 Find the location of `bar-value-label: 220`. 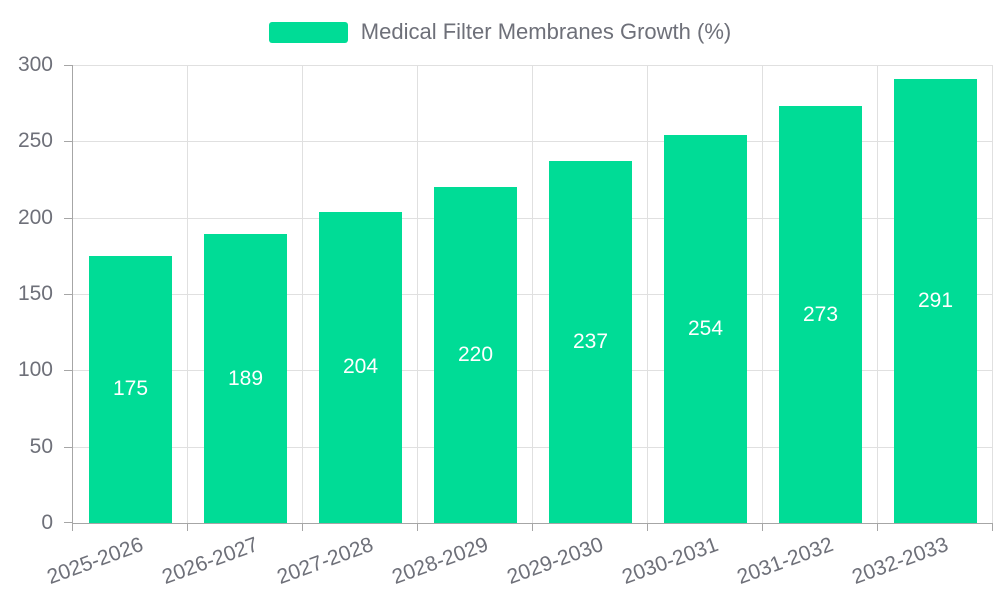

bar-value-label: 220 is located at coordinates (475, 355).